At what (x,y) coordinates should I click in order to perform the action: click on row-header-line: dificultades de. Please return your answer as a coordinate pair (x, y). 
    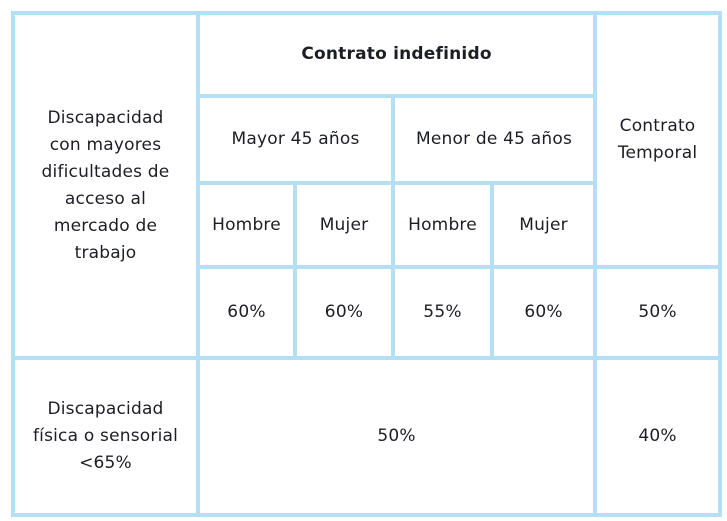
    Looking at the image, I should click on (105, 171).